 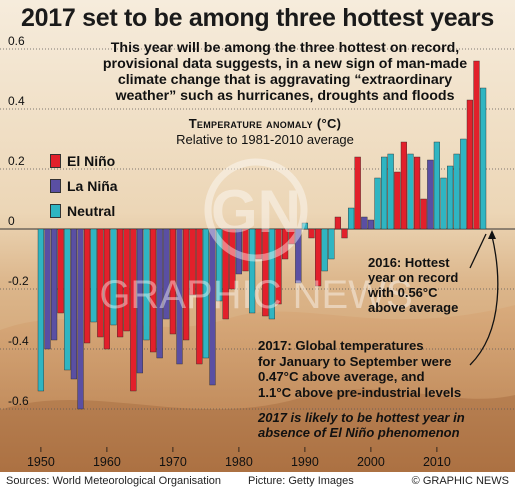 I want to click on legend: El Niño La Niña Neutral, so click(x=84, y=185).